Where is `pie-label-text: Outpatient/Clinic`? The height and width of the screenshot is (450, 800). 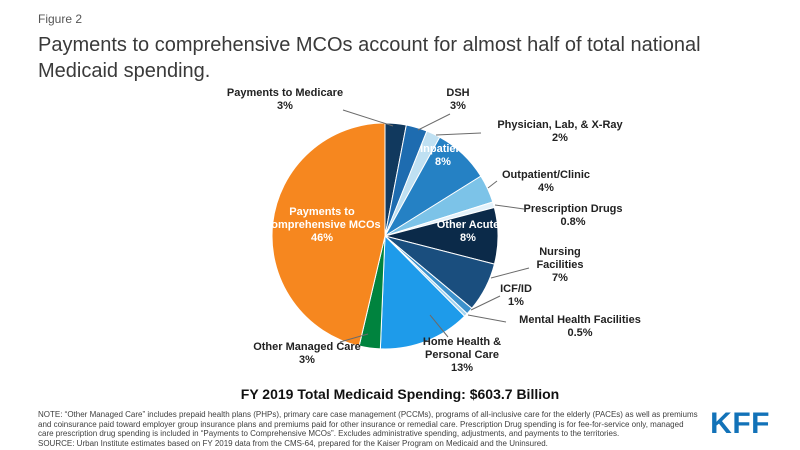
pie-label-text: Outpatient/Clinic is located at coordinates (546, 175).